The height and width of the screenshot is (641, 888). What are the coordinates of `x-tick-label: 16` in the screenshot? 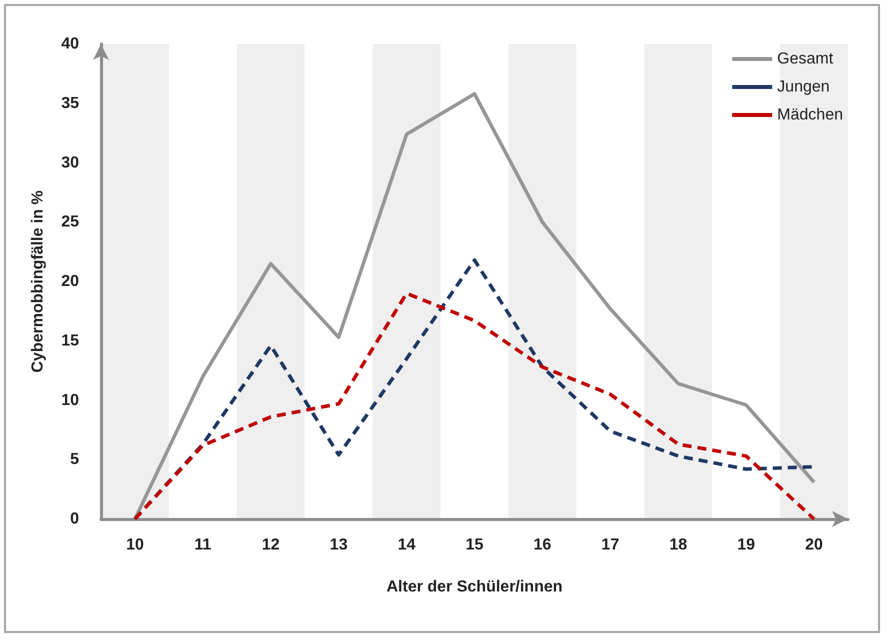 It's located at (543, 545).